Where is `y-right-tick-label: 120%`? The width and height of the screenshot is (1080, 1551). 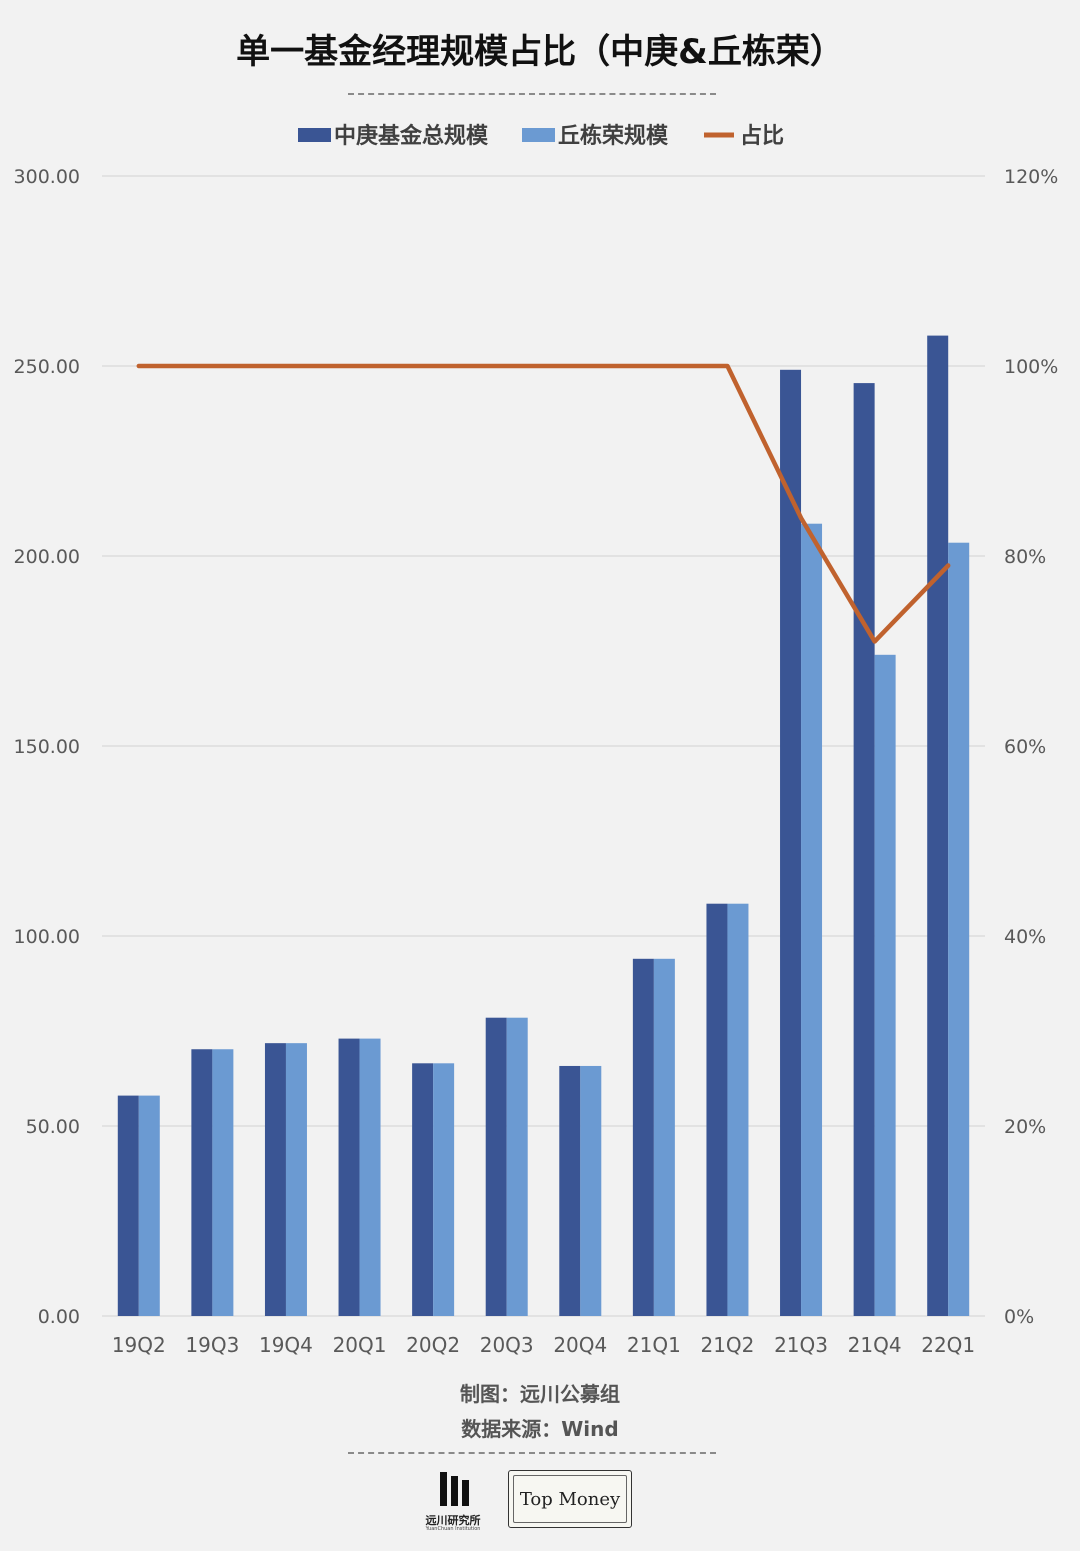 y-right-tick-label: 120% is located at coordinates (1031, 177).